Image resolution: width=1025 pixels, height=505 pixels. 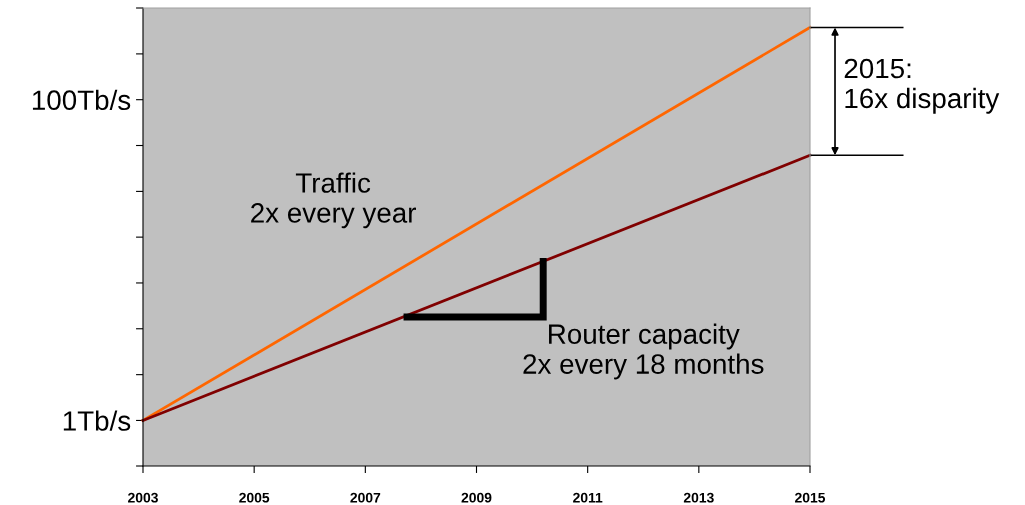 I want to click on x-tick-label: 2003, so click(x=143, y=497).